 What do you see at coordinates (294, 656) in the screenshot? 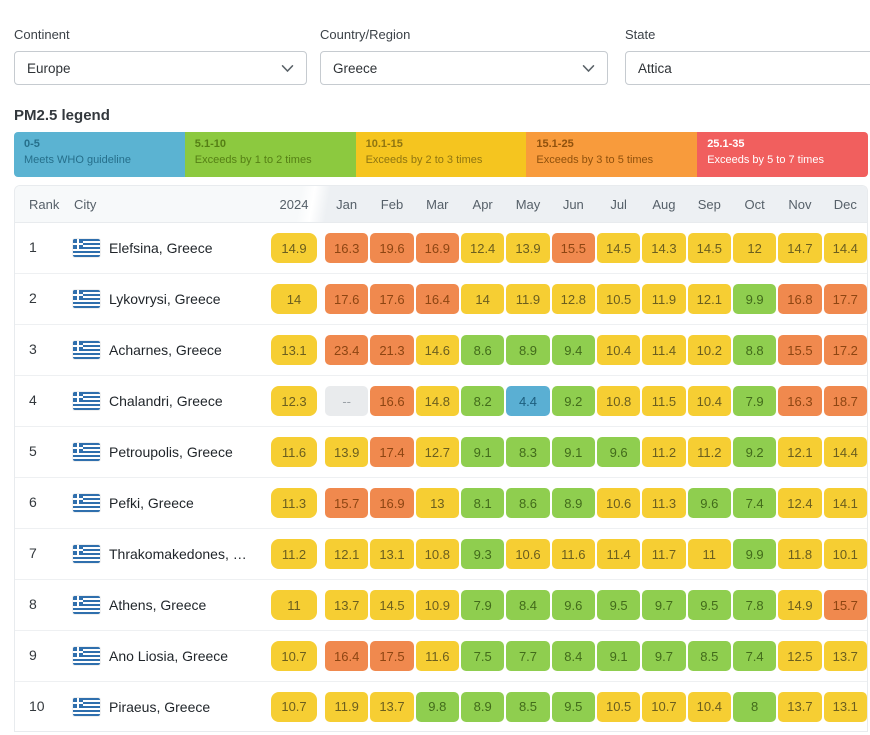
I see `annual-value: 10.7` at bounding box center [294, 656].